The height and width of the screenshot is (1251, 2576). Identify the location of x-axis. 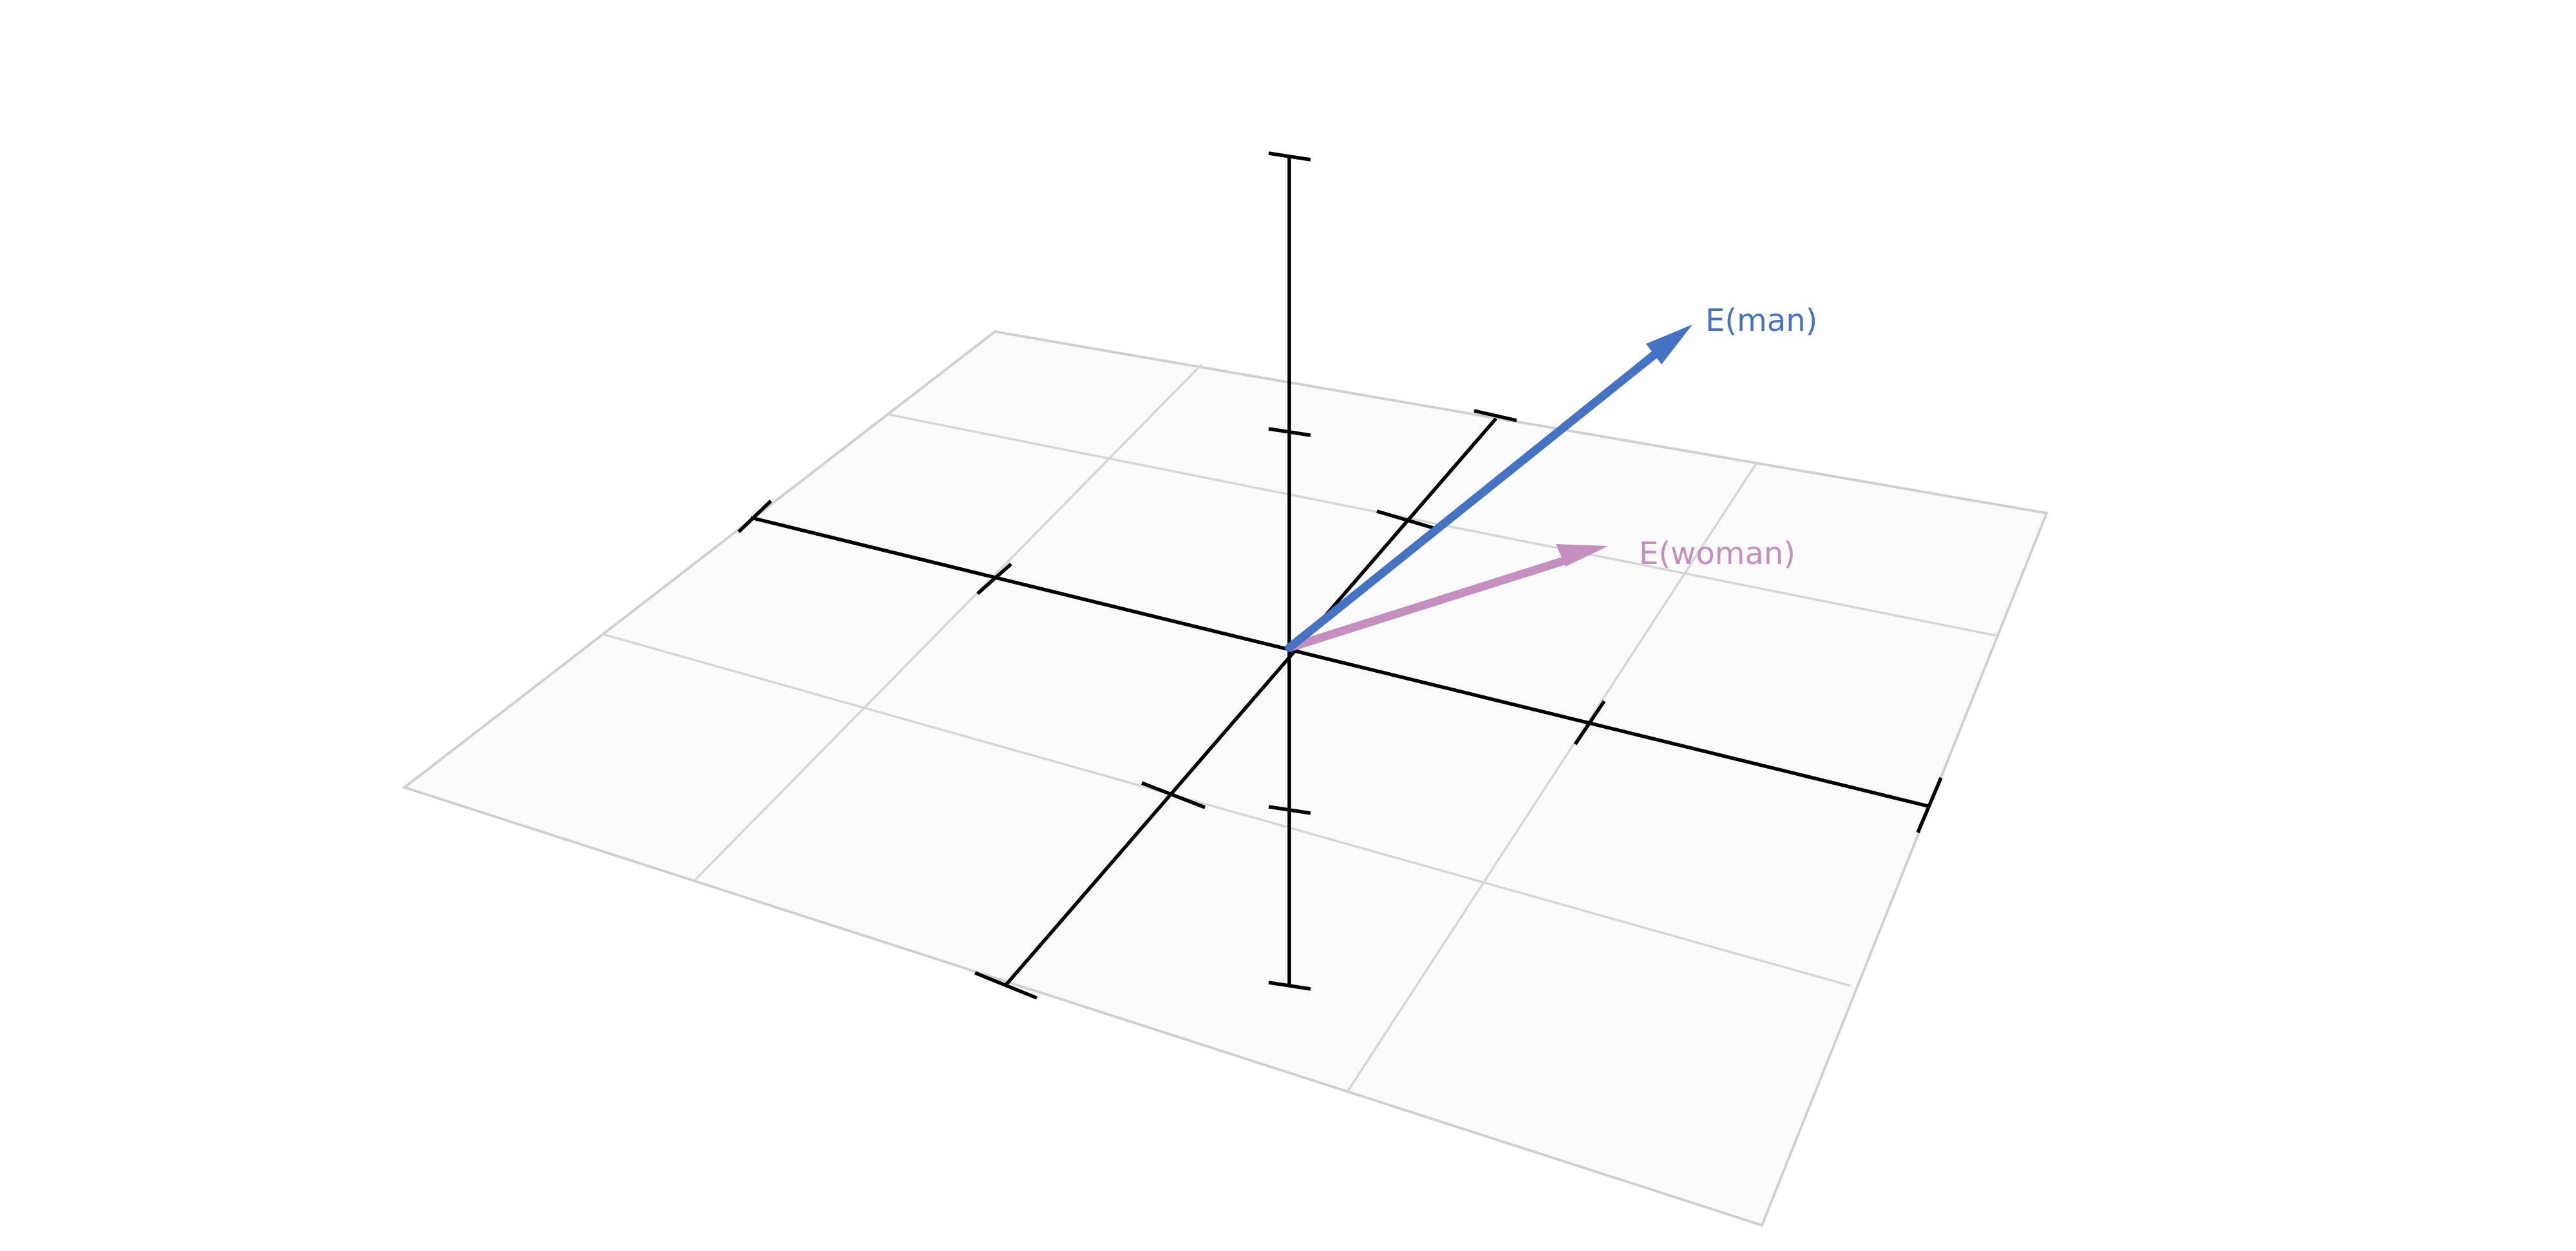
(1339, 662).